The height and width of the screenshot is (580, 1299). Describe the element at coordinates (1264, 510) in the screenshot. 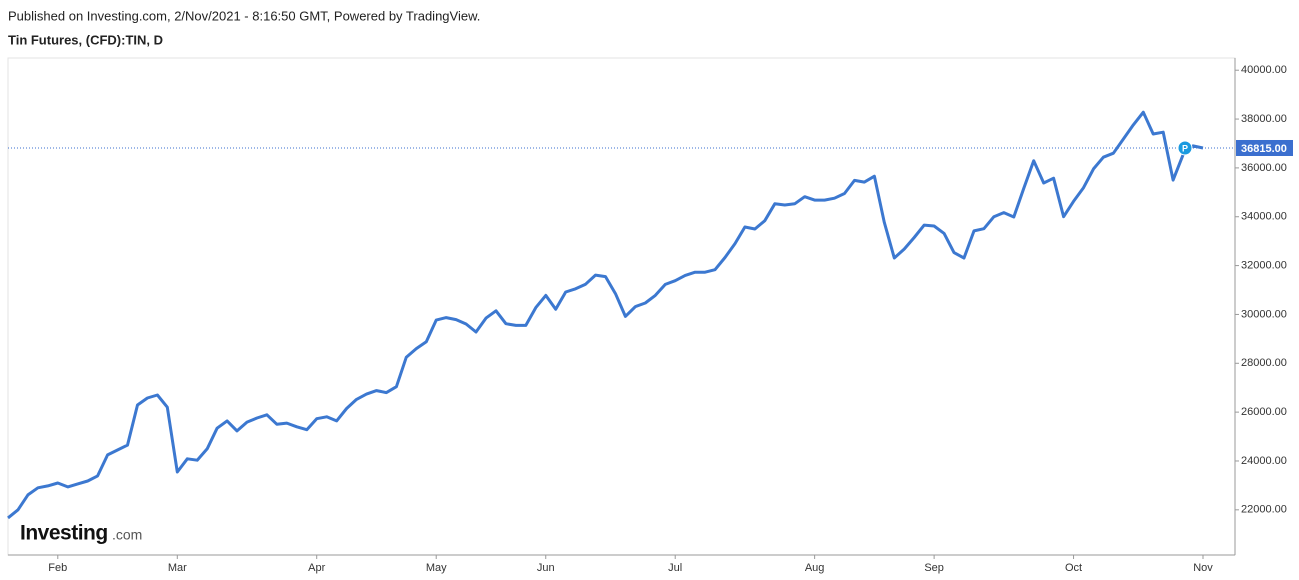

I see `y-tick-label: 22000.00` at that location.